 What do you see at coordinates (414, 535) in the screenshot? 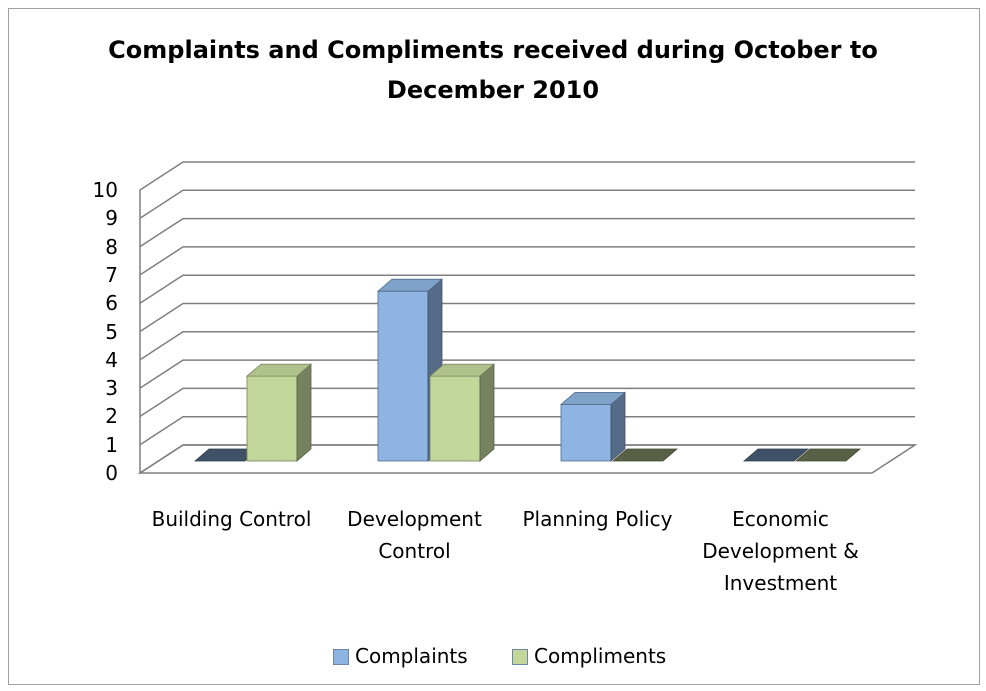
I see `x-tick-label: Development Control` at bounding box center [414, 535].